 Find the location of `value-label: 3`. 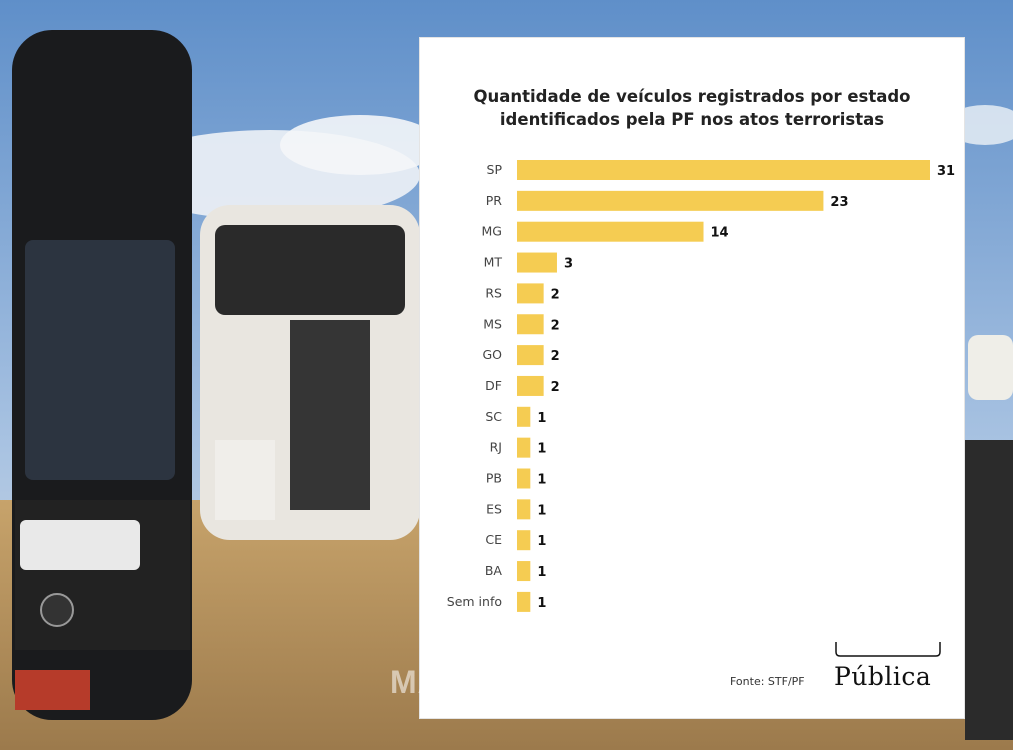

value-label: 3 is located at coordinates (568, 264).